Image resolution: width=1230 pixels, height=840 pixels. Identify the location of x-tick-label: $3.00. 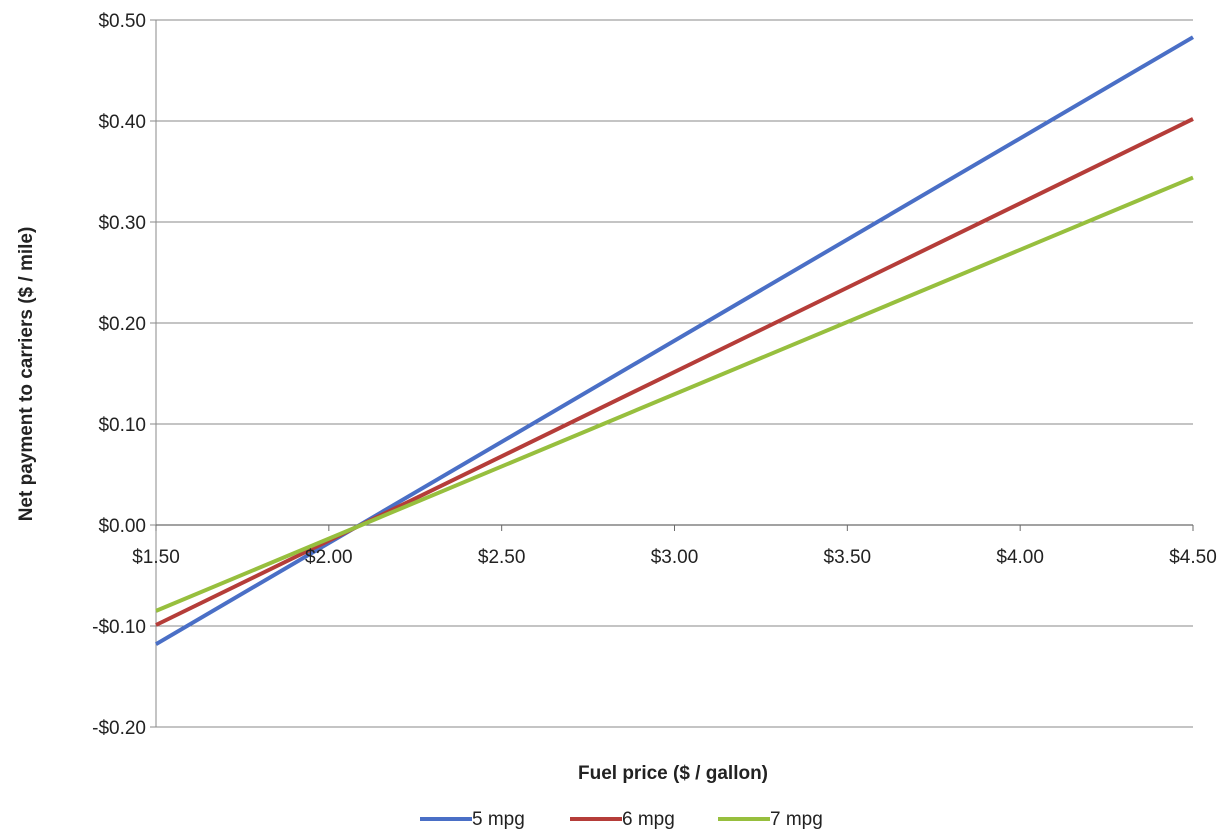
(675, 557).